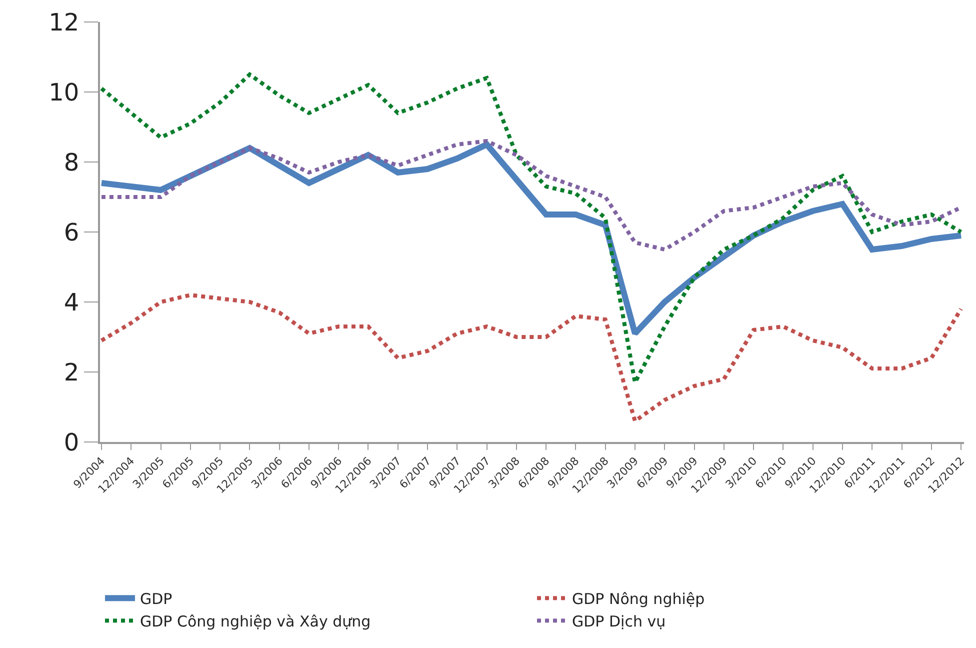  What do you see at coordinates (72, 372) in the screenshot?
I see `y-tick-label: 2` at bounding box center [72, 372].